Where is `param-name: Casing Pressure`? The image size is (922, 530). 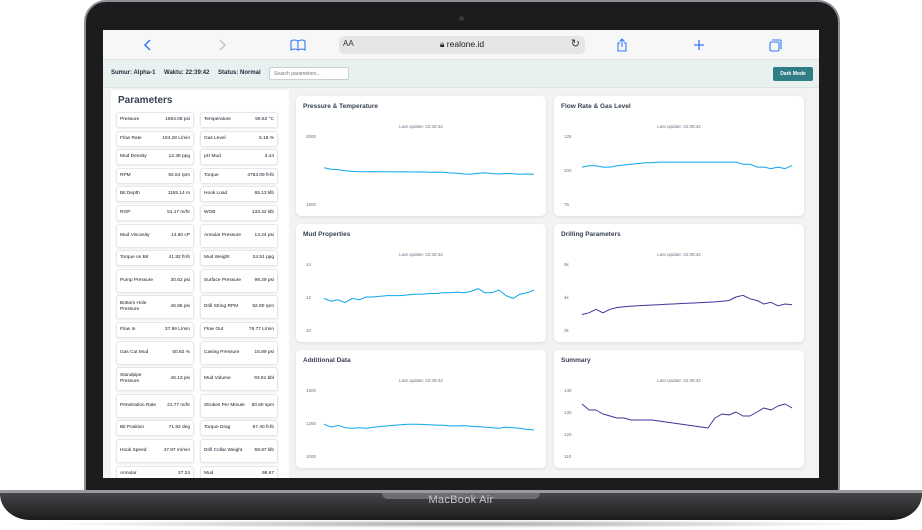
param-name: Casing Pressure is located at coordinates (222, 352).